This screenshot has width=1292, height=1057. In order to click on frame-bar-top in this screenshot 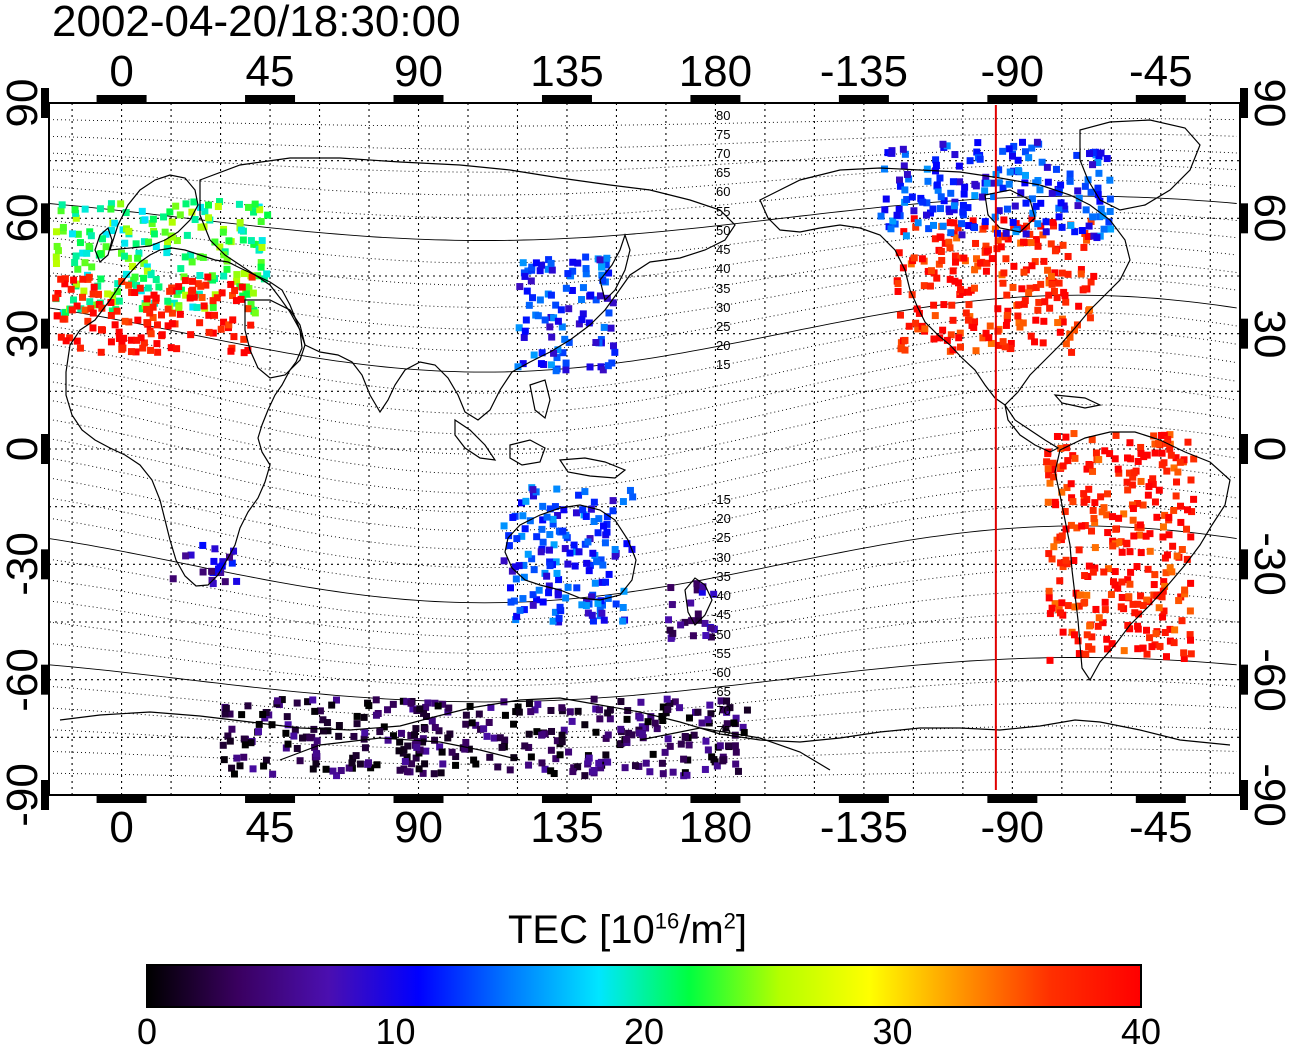, I will do `click(715, 99)`.